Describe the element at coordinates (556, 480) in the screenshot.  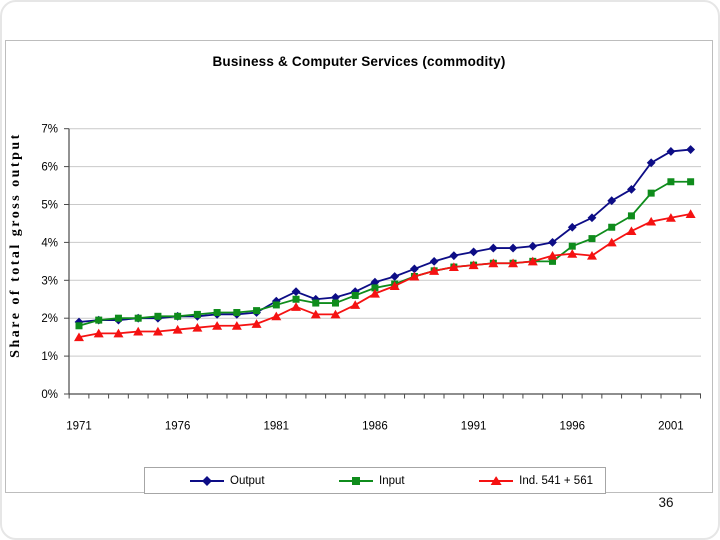
I see `legend-label-ind541-561: Ind. 541 + 561` at that location.